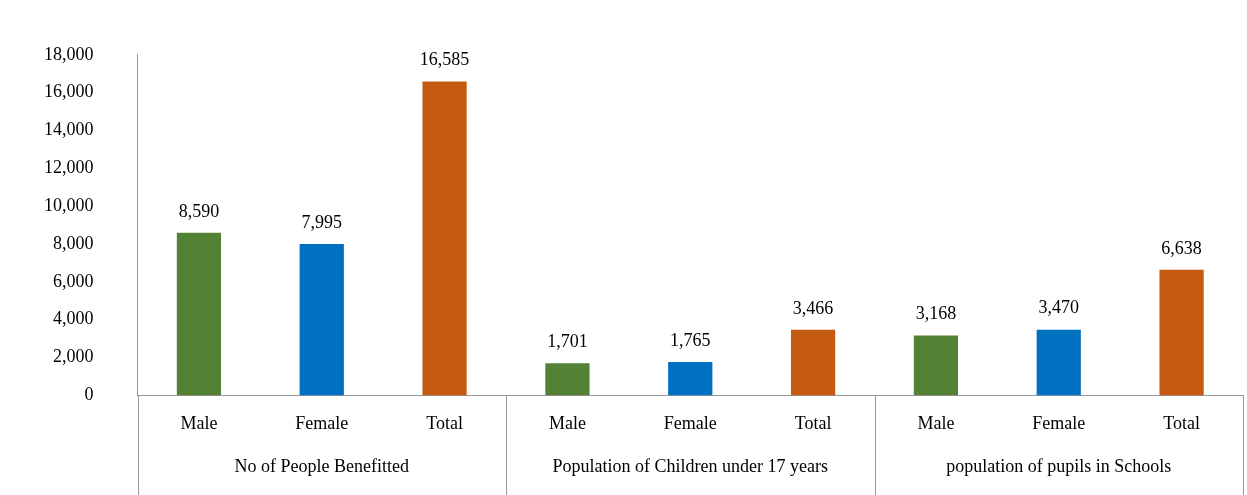  What do you see at coordinates (690, 339) in the screenshot?
I see `data-label: 1,765` at bounding box center [690, 339].